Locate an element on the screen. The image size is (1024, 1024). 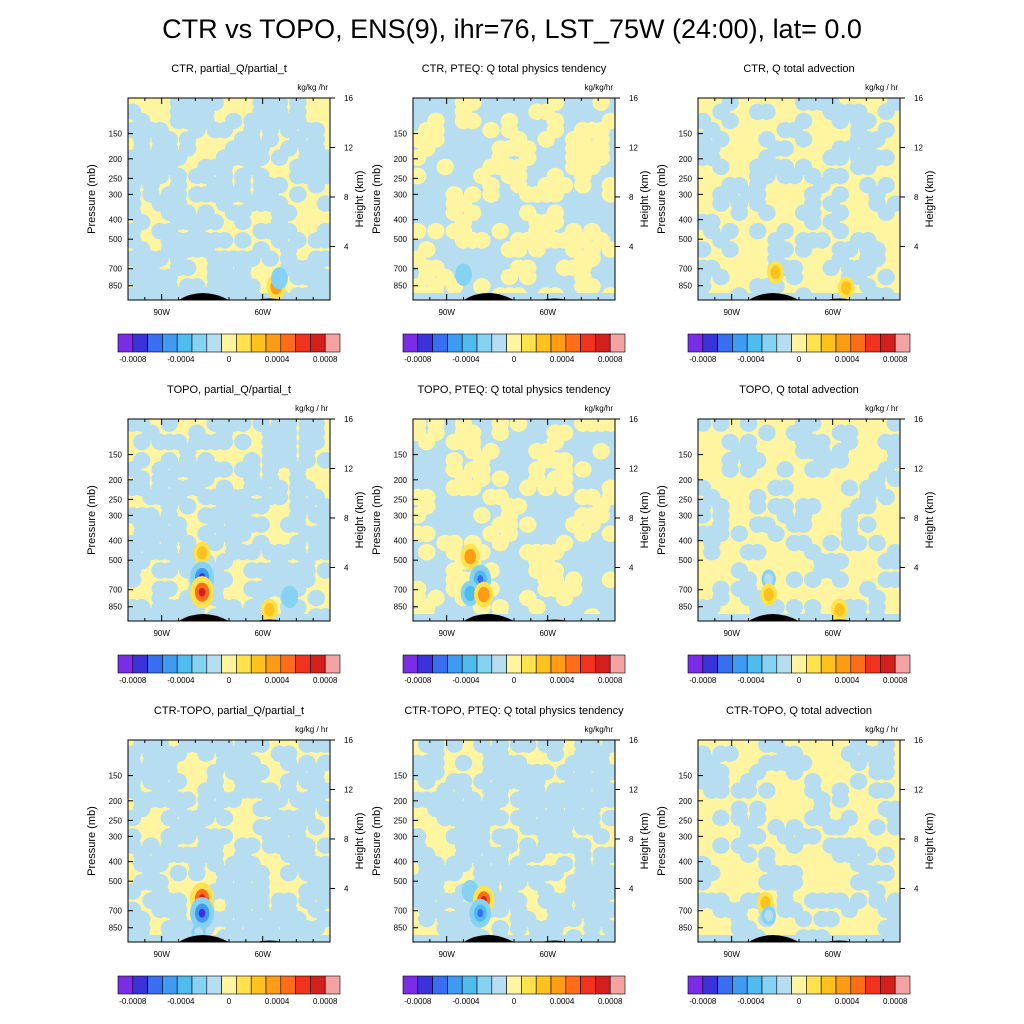
height-tick-label: 12 is located at coordinates (348, 789).